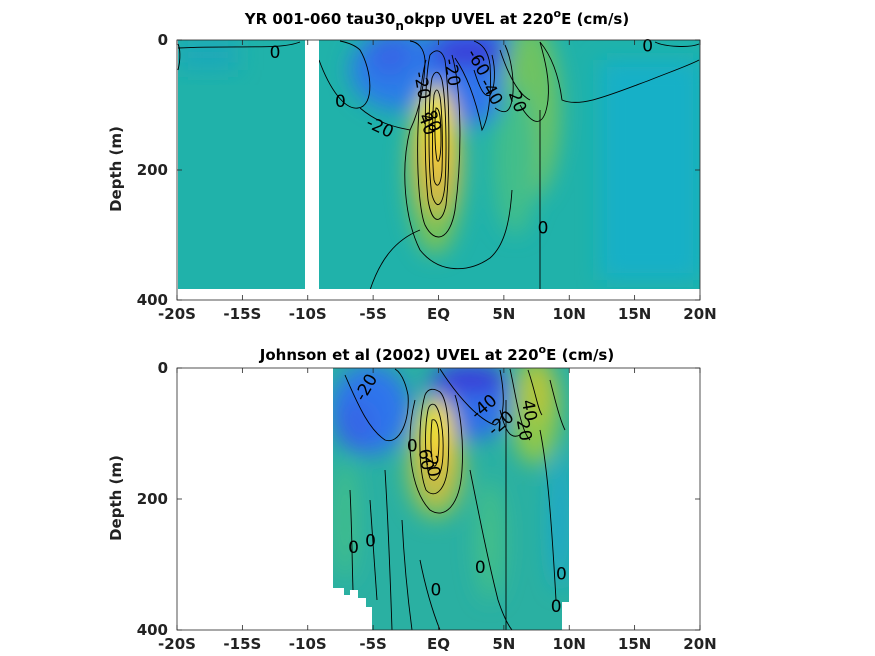  I want to click on contour-label: 60, so click(425, 459).